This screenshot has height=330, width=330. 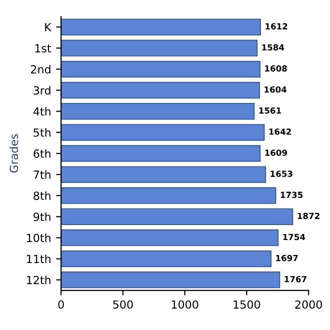 I want to click on data-label: 1735, so click(x=291, y=195).